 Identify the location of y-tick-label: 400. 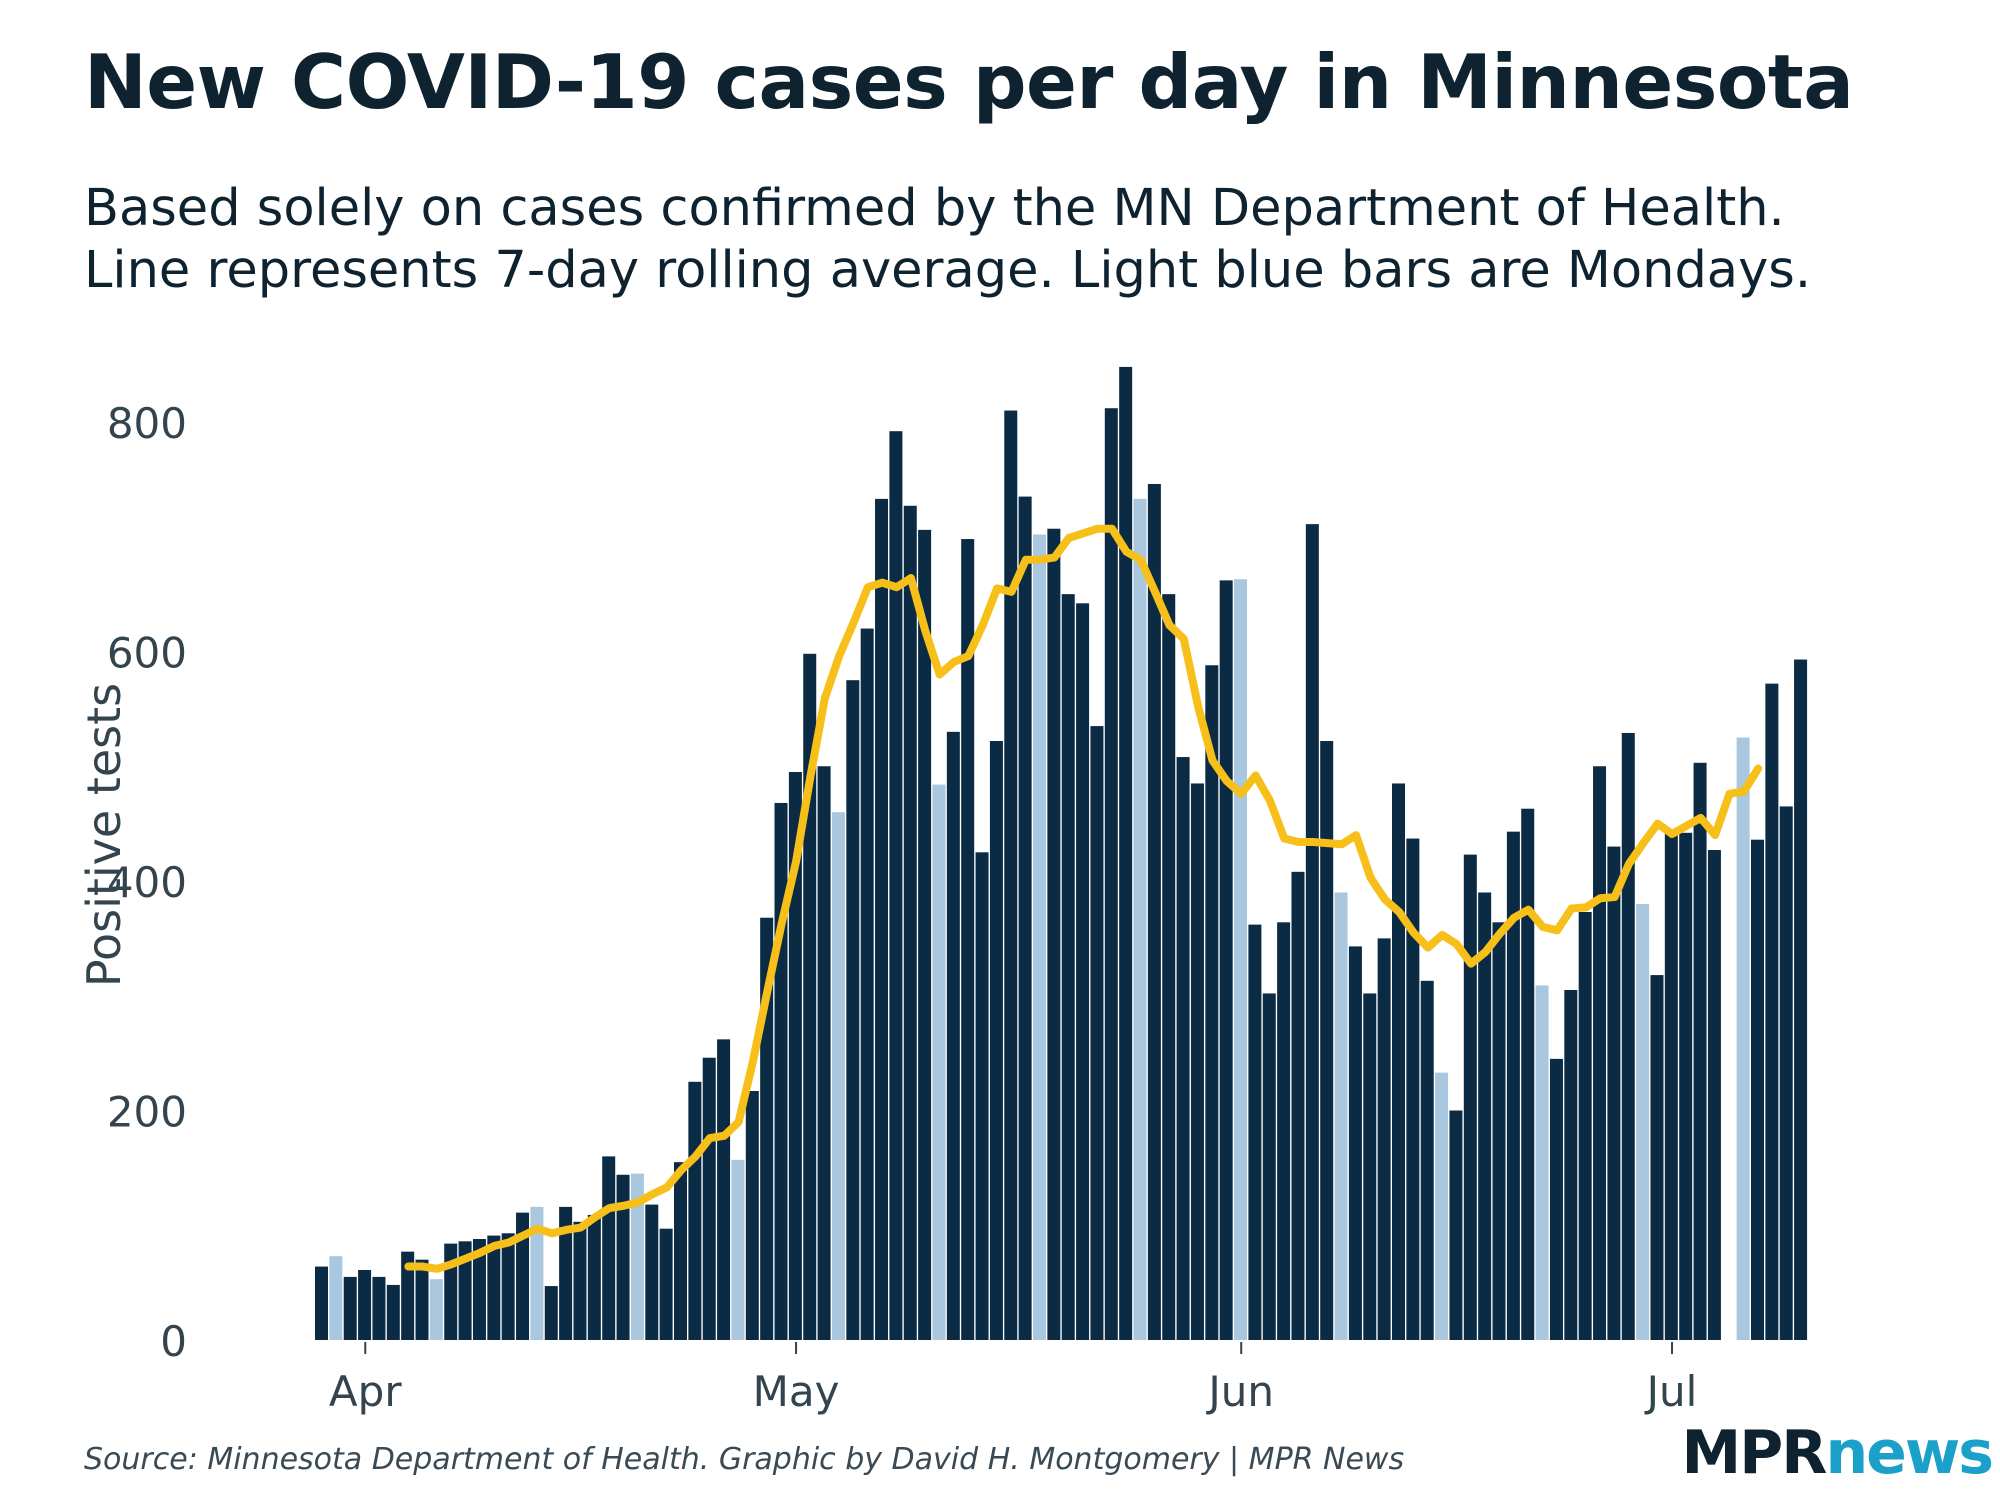
(147, 882).